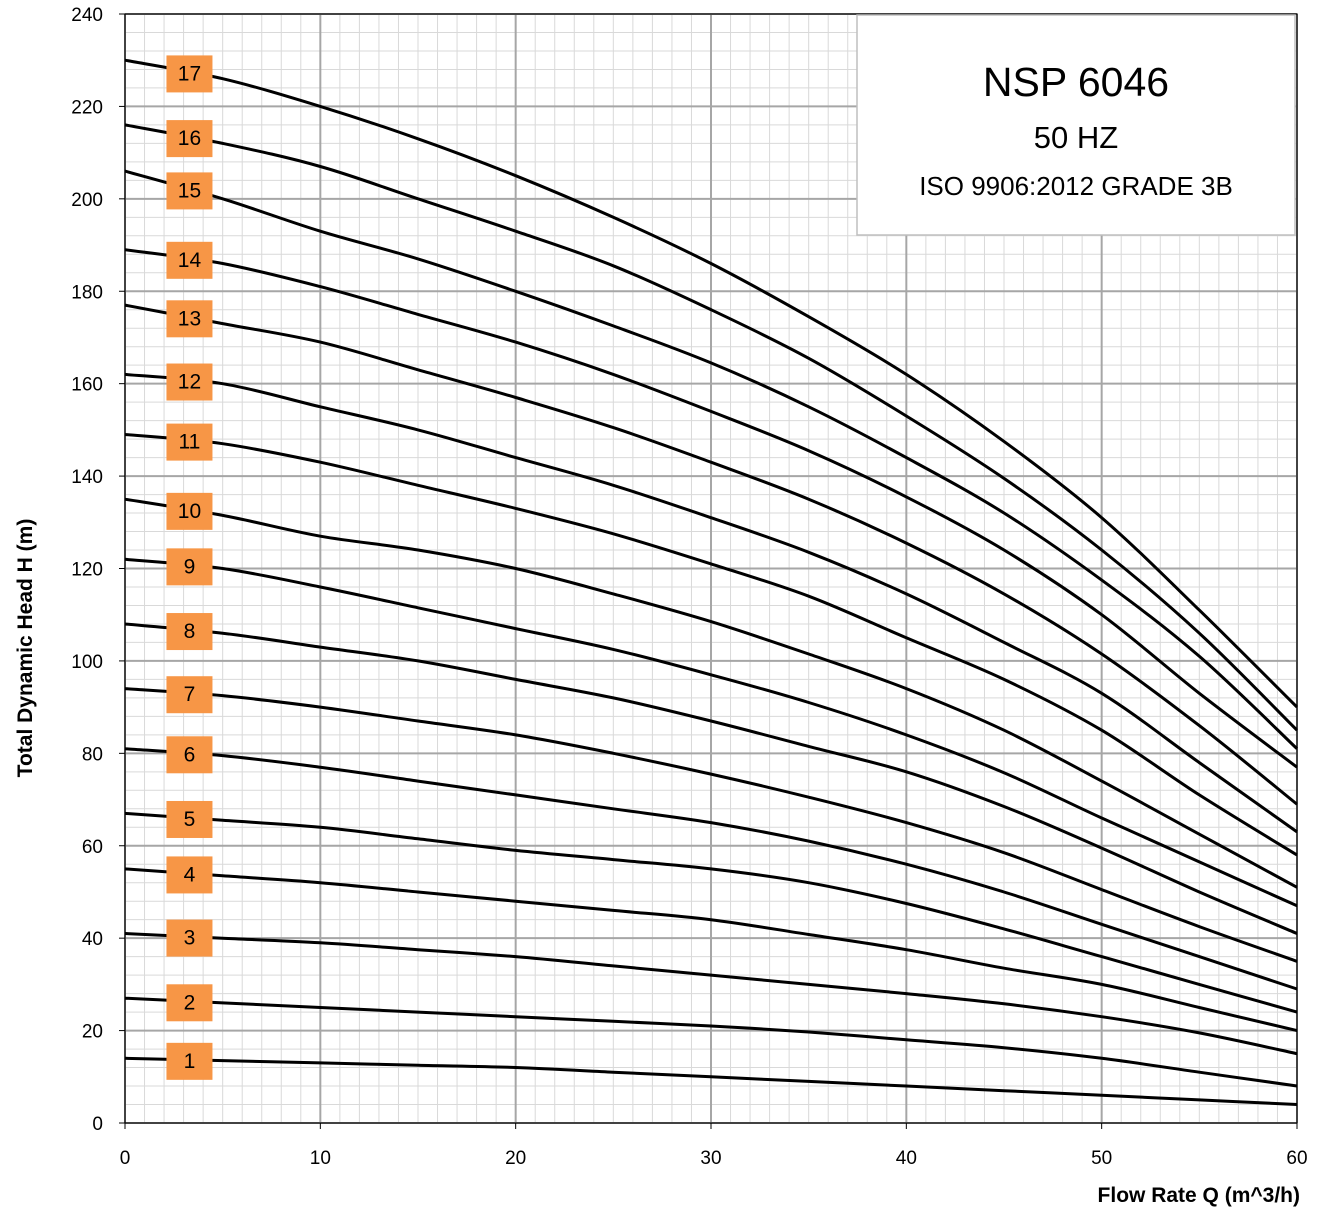 This screenshot has height=1214, width=1320. I want to click on x-tick-label: 10, so click(320, 1158).